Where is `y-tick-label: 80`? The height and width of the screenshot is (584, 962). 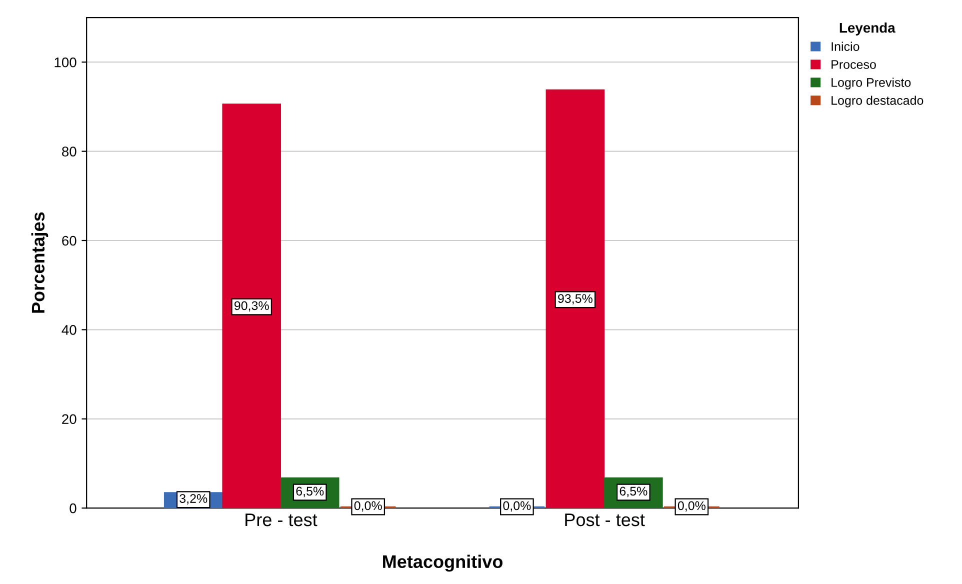
y-tick-label: 80 is located at coordinates (69, 151).